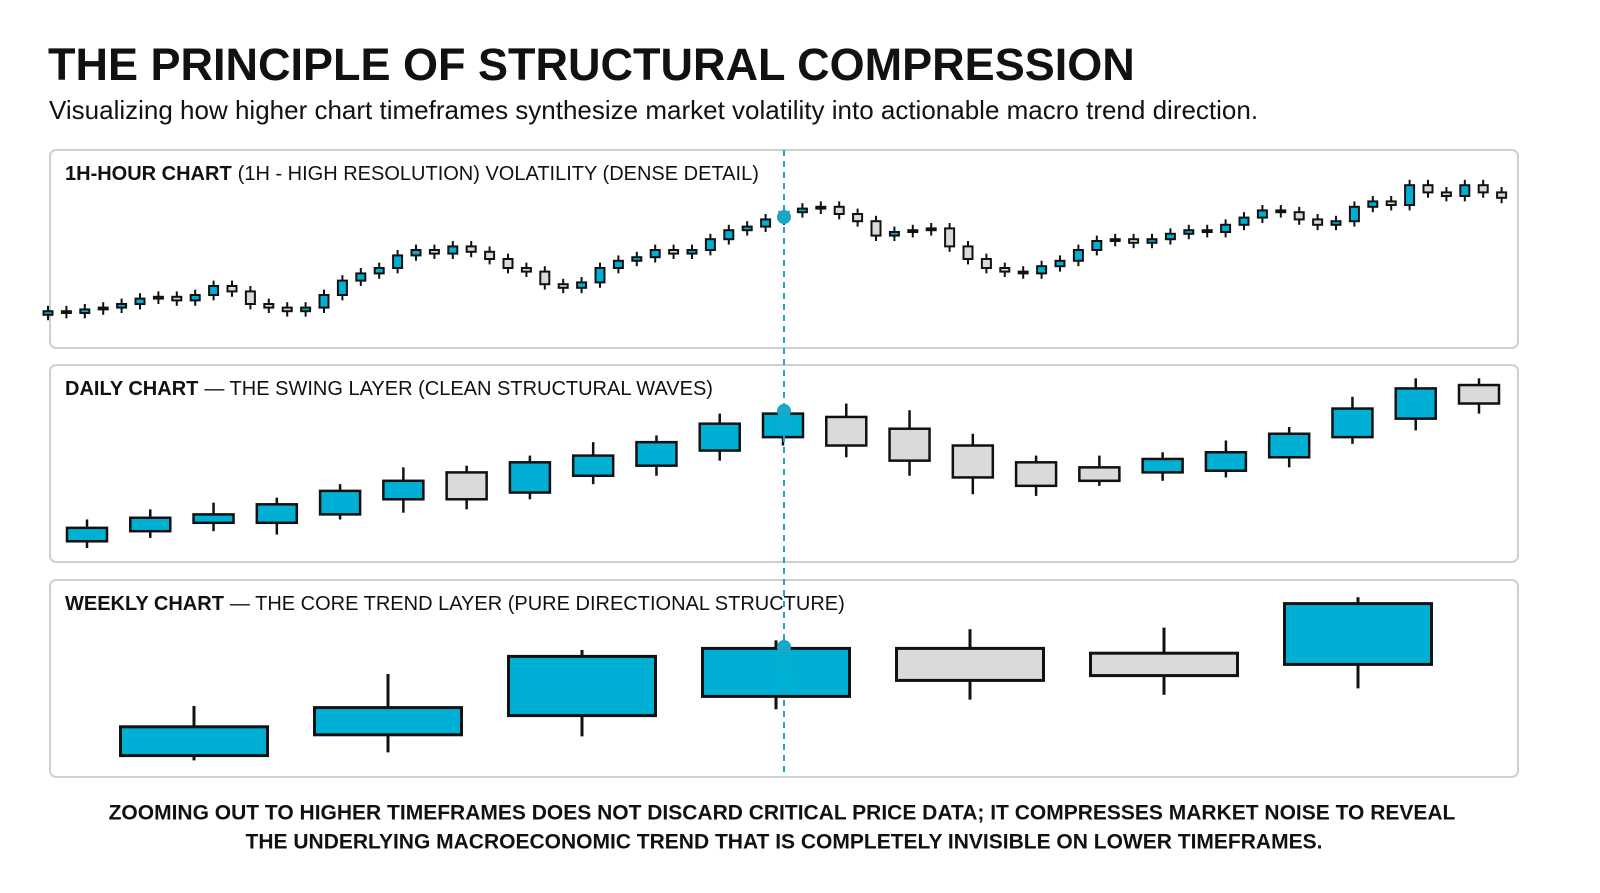  Describe the element at coordinates (148, 174) in the screenshot. I see `panel-label-bold: 1H-HOUR CHART` at that location.